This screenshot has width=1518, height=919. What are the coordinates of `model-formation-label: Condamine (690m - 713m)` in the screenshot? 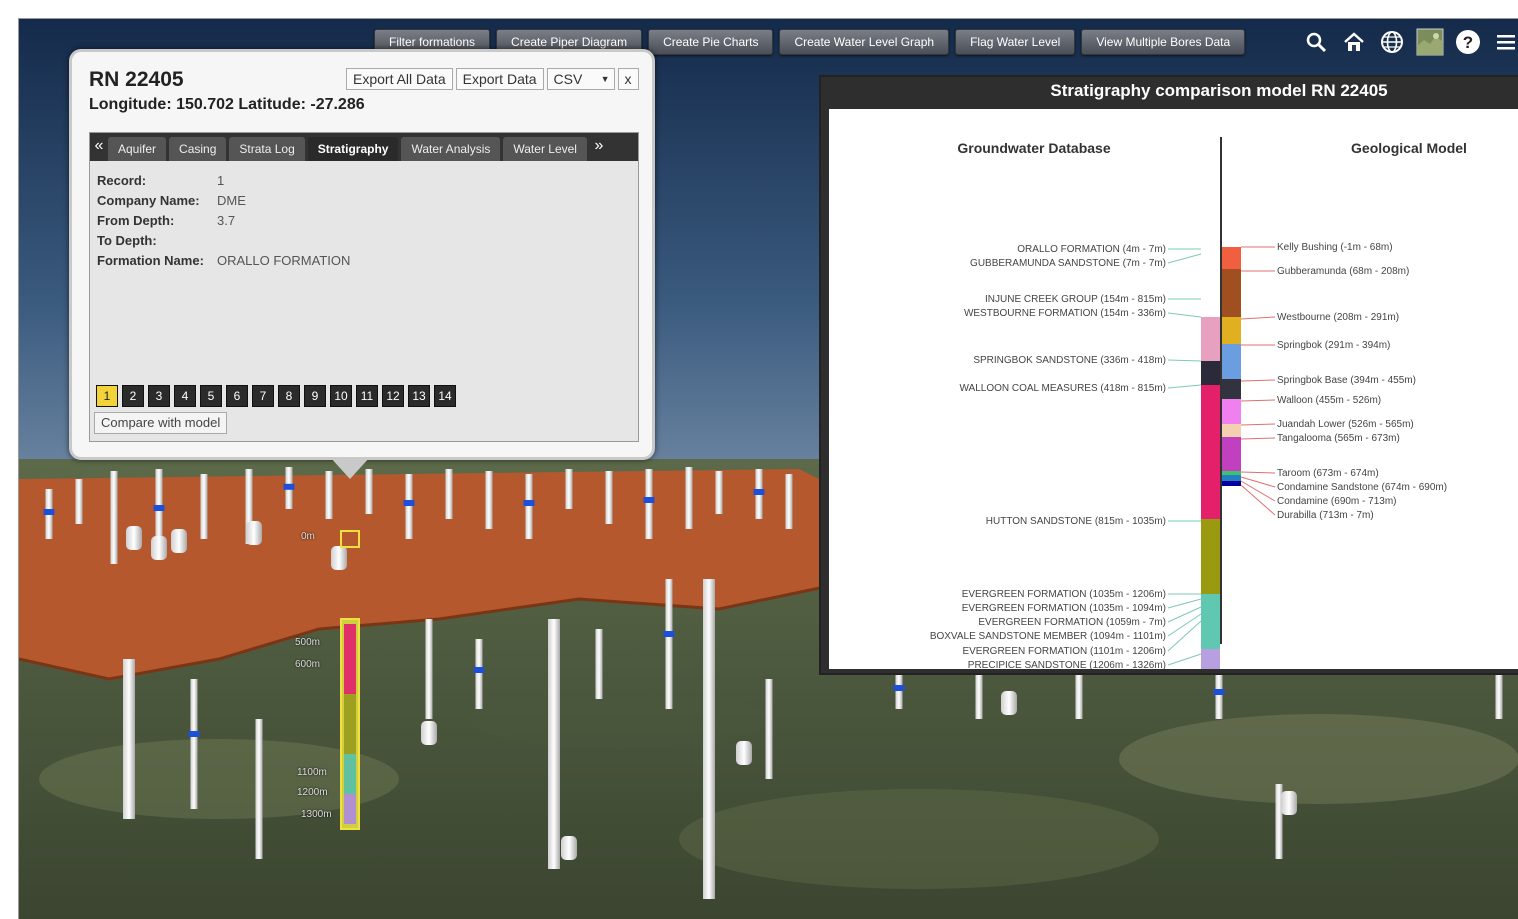 It's located at (1337, 501).